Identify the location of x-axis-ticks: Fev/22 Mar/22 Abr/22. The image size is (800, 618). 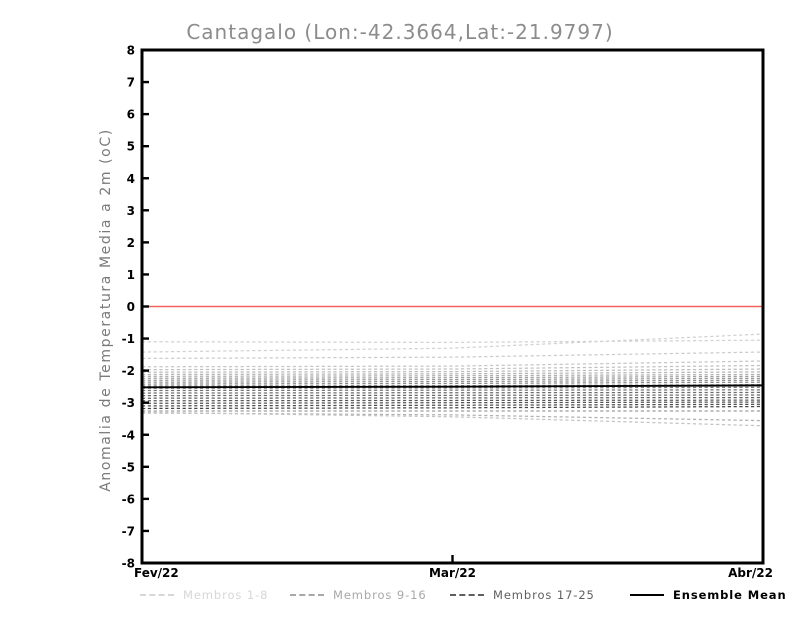
(453, 567).